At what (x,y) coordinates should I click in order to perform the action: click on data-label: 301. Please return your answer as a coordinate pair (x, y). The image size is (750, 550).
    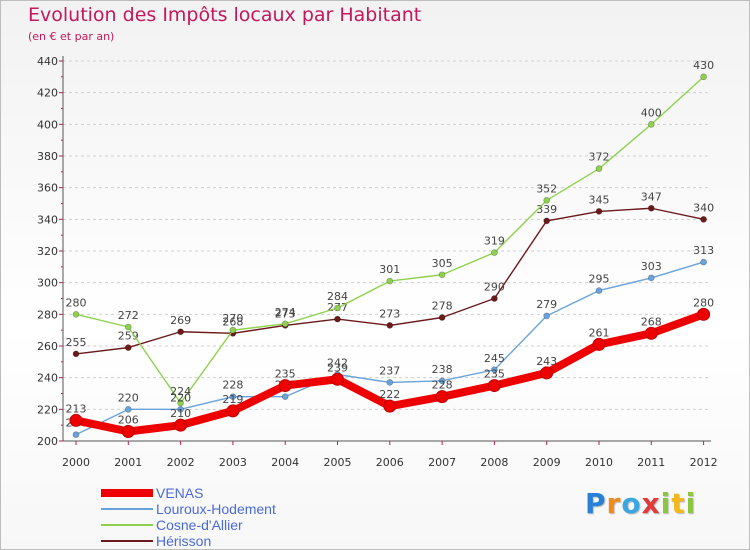
    Looking at the image, I should click on (389, 269).